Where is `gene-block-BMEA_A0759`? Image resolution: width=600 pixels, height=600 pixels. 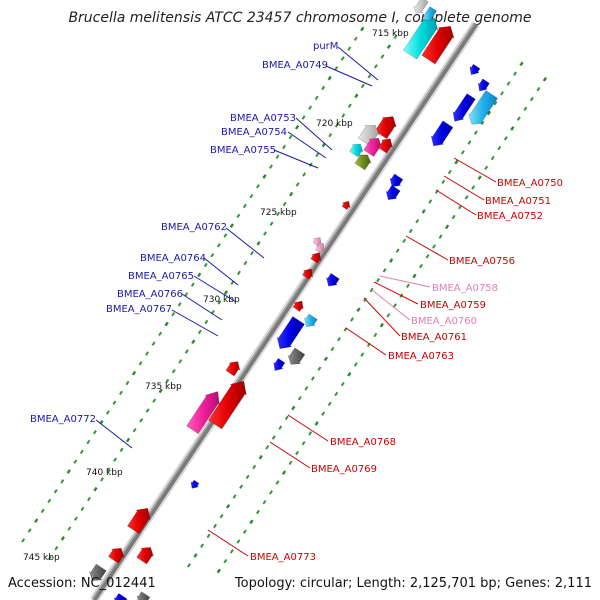
gene-block-BMEA_A0759 is located at coordinates (316, 258).